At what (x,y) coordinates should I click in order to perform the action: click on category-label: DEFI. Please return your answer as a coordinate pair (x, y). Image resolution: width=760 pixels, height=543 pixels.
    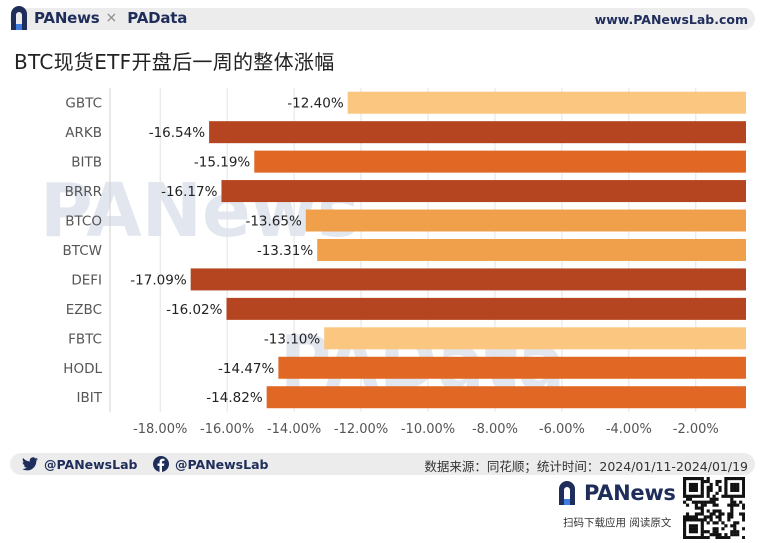
    Looking at the image, I should click on (86, 280).